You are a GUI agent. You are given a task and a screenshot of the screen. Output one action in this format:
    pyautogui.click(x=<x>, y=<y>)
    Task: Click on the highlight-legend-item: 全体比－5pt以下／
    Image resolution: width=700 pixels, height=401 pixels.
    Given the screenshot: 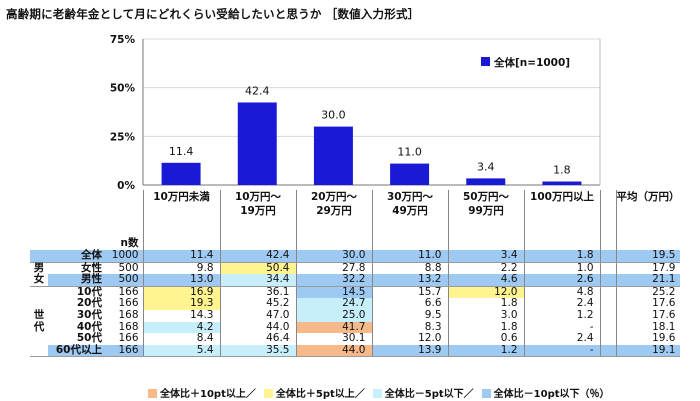 What is the action you would take?
    pyautogui.click(x=423, y=394)
    